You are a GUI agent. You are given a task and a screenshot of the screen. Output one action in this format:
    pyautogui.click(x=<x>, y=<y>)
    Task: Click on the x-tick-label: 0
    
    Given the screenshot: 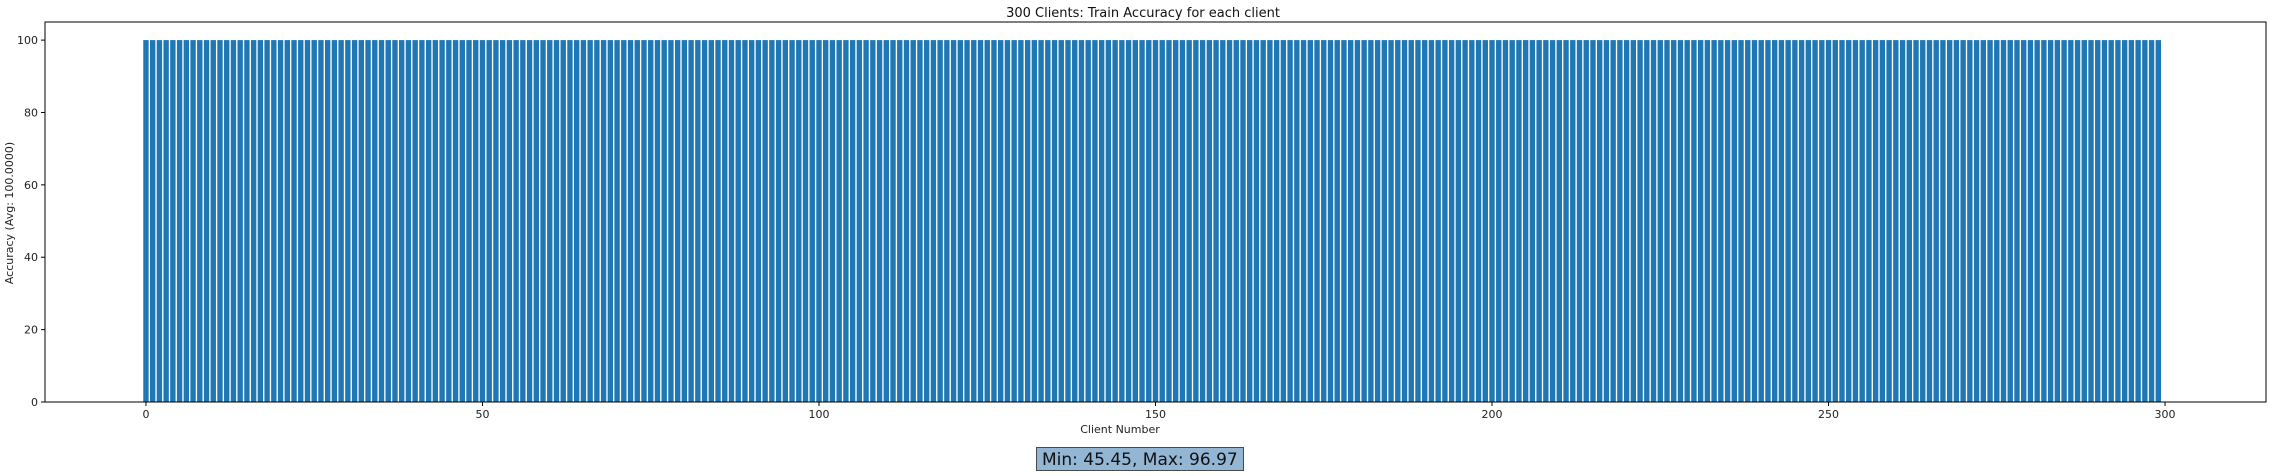 What is the action you would take?
    pyautogui.click(x=145, y=414)
    